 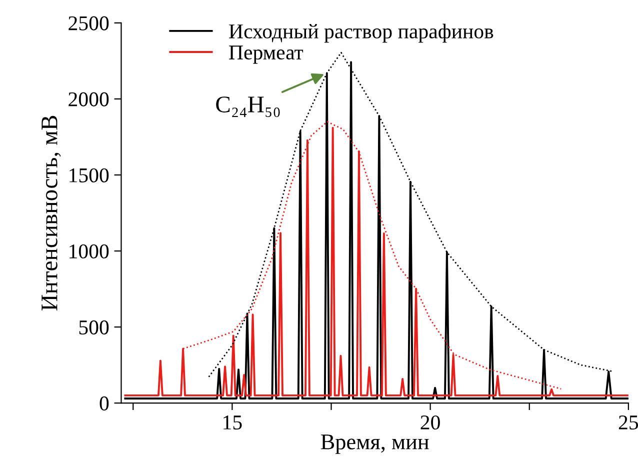 What do you see at coordinates (94, 327) in the screenshot?
I see `y-tick-label: 500` at bounding box center [94, 327].